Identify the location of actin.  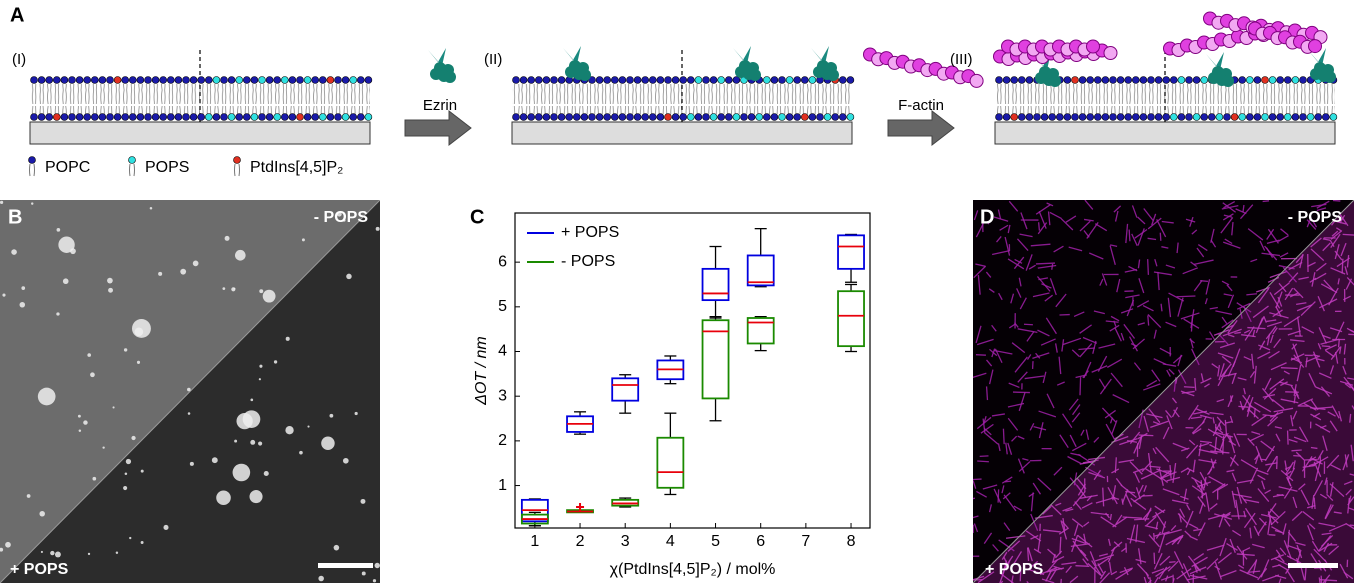
(1315, 46).